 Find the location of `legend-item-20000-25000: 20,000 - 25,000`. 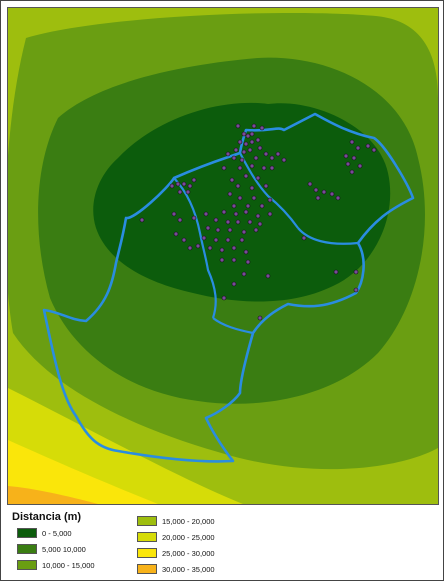

legend-item-20000-25000: 20,000 - 25,000 is located at coordinates (176, 537).